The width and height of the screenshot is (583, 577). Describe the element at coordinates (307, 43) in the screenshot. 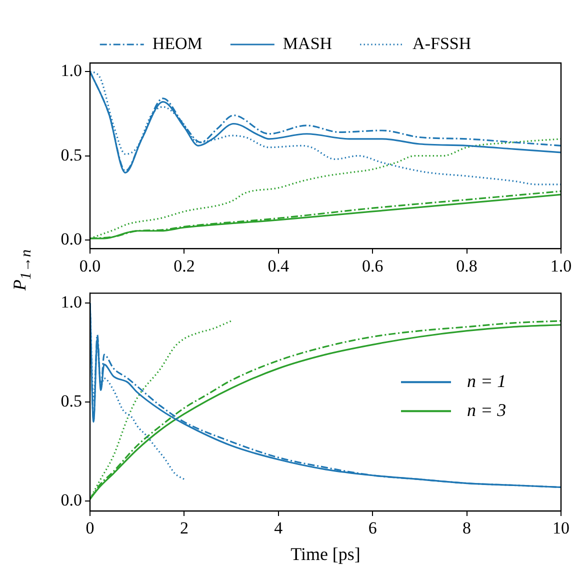

I see `legend-label: MASH` at that location.